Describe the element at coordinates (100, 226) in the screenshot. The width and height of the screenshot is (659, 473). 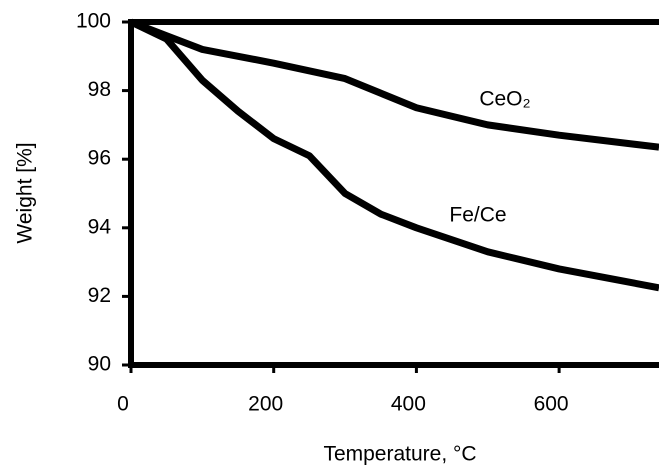
I see `y-tick-label: 94` at that location.